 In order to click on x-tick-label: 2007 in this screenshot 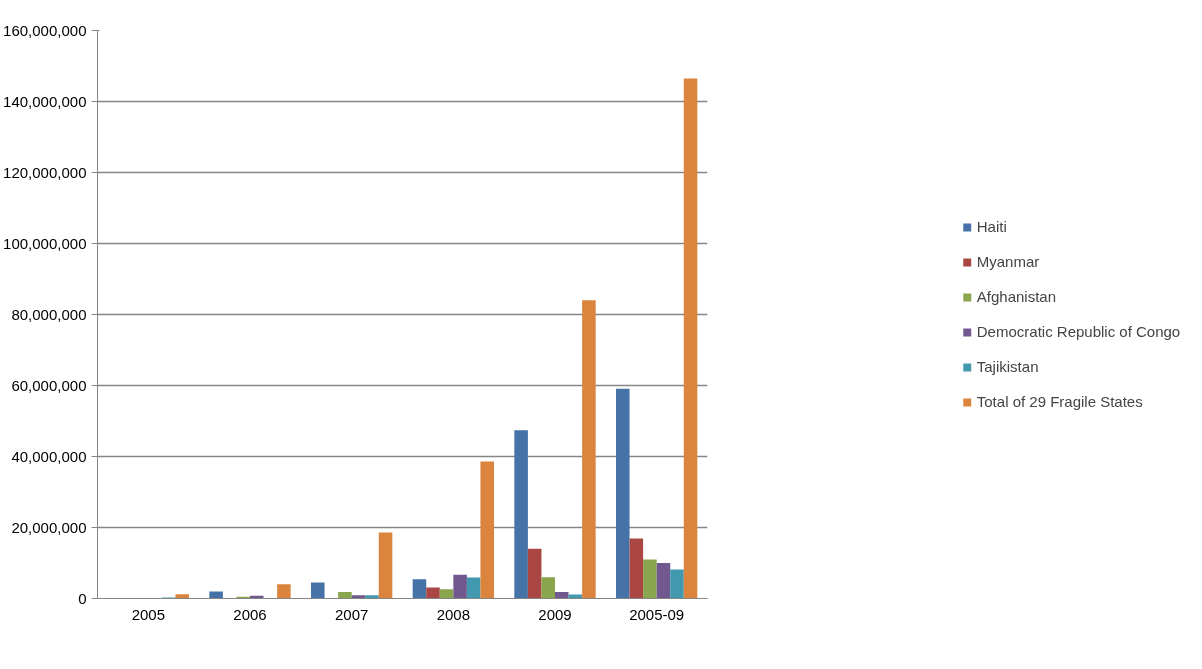, I will do `click(351, 614)`.